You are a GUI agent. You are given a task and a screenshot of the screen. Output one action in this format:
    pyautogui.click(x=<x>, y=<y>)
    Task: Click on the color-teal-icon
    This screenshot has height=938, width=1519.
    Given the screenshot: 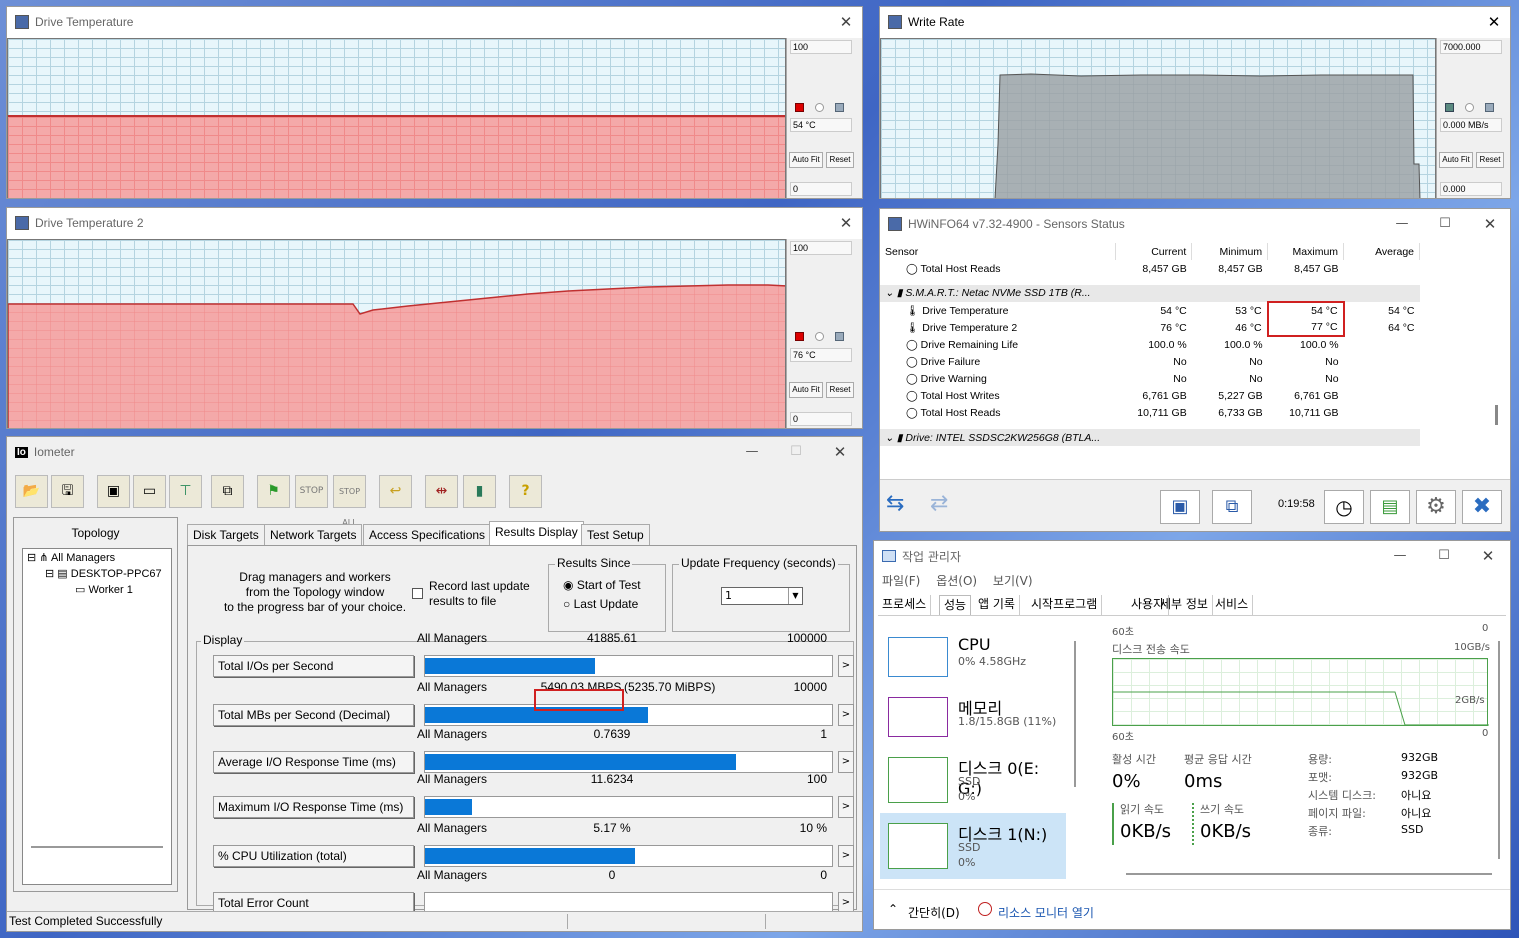 What is the action you would take?
    pyautogui.click(x=1449, y=107)
    